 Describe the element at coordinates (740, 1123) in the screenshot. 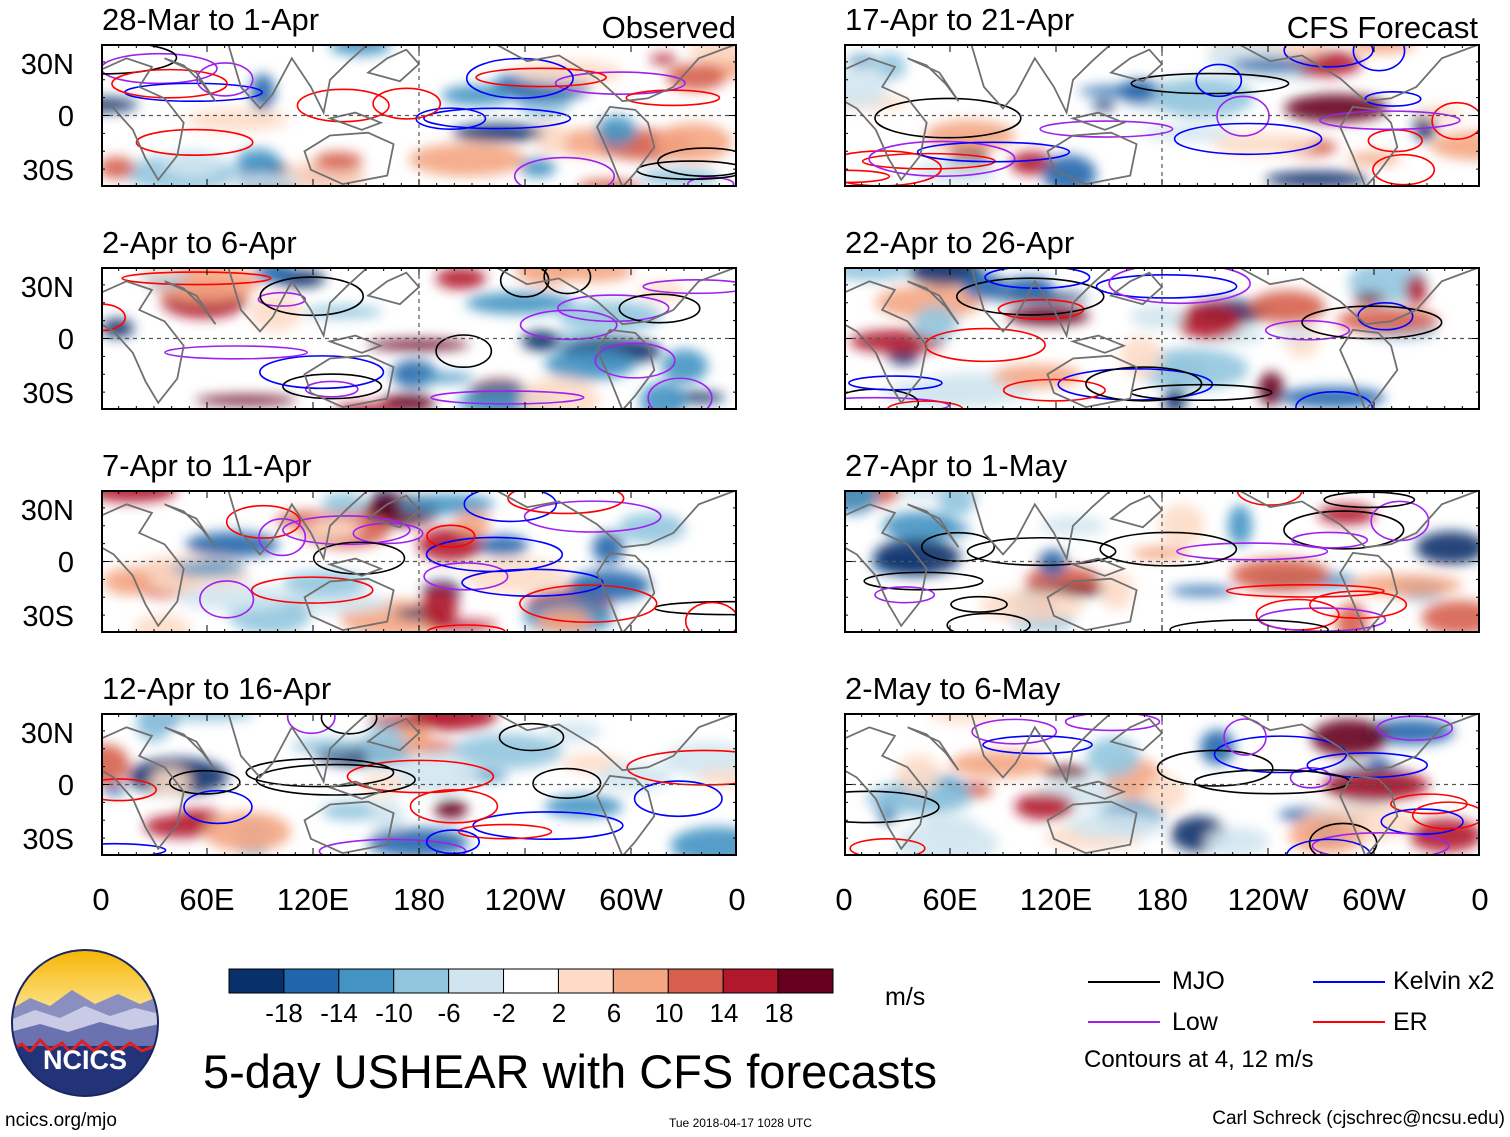

I see `footer-timestamp: Tue 2018-04-17 1028 UTC` at that location.